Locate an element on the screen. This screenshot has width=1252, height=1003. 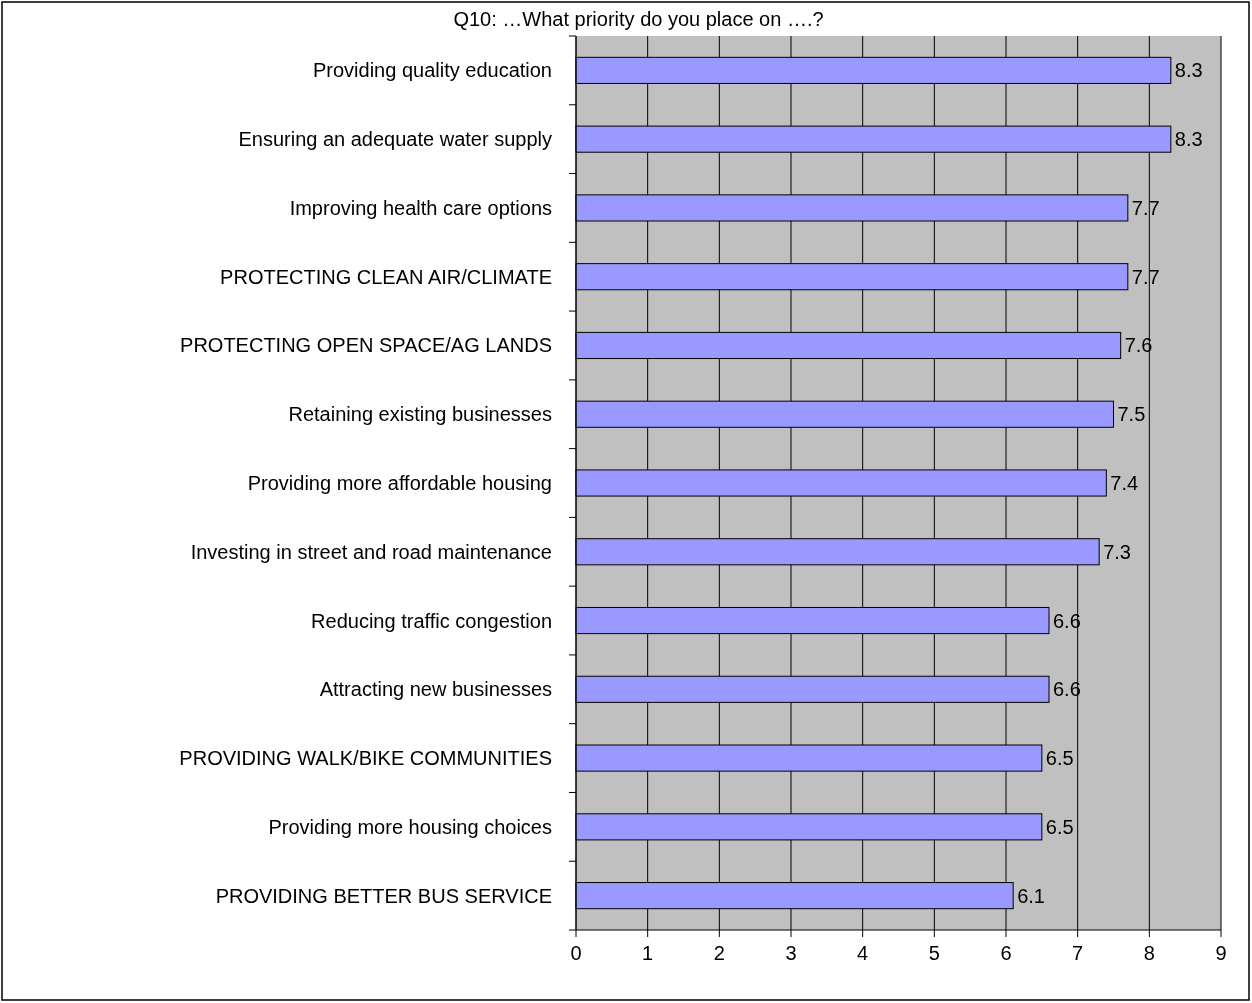
x-tick-label: 5 is located at coordinates (934, 953).